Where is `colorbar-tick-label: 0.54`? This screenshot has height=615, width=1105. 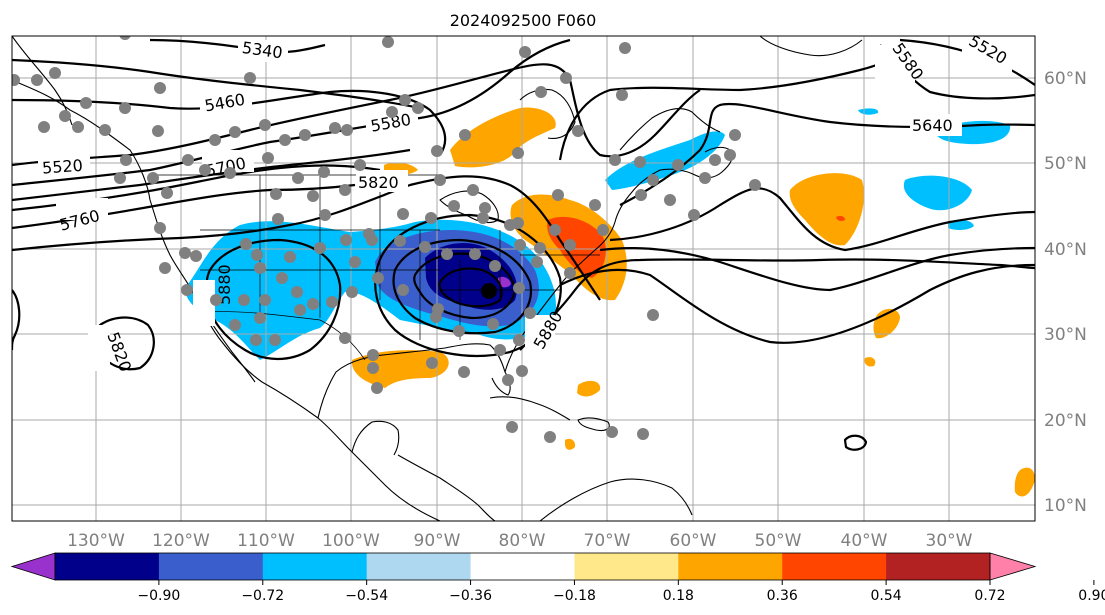 colorbar-tick-label: 0.54 is located at coordinates (886, 596).